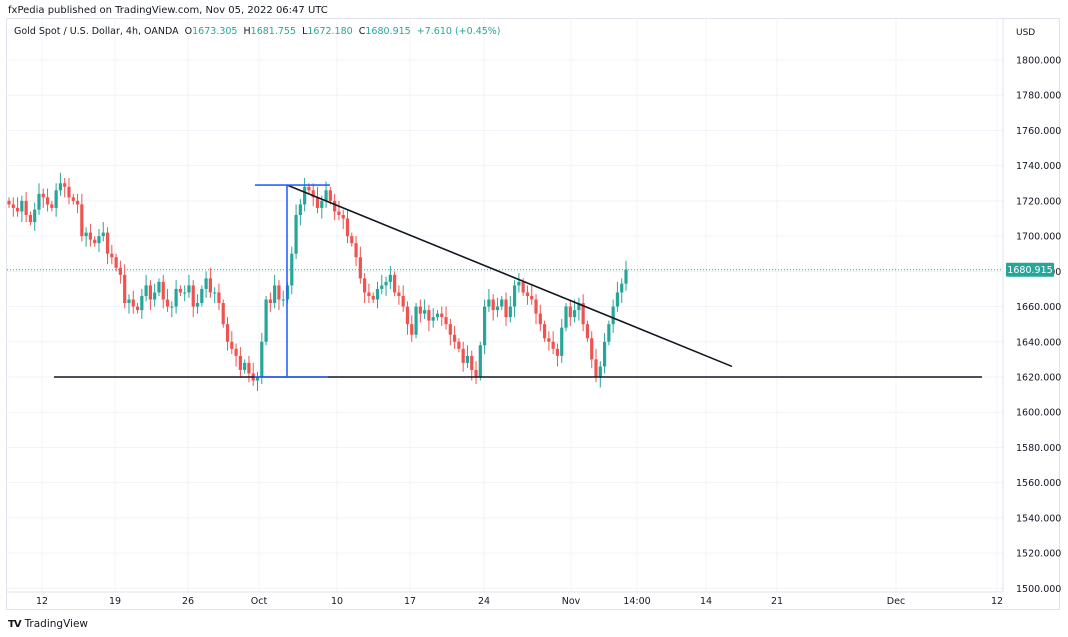 This screenshot has width=1068, height=637. Describe the element at coordinates (96, 31) in the screenshot. I see `symbol-name: Gold Spot / U.S. Dollar, 4h, OANDA` at that location.